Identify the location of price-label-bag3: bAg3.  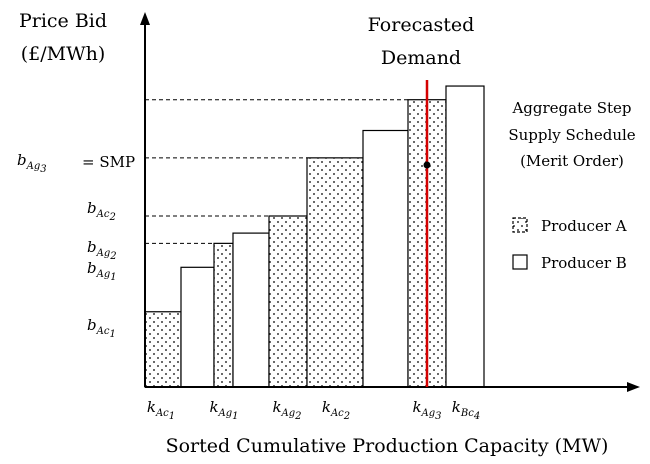
(32, 163).